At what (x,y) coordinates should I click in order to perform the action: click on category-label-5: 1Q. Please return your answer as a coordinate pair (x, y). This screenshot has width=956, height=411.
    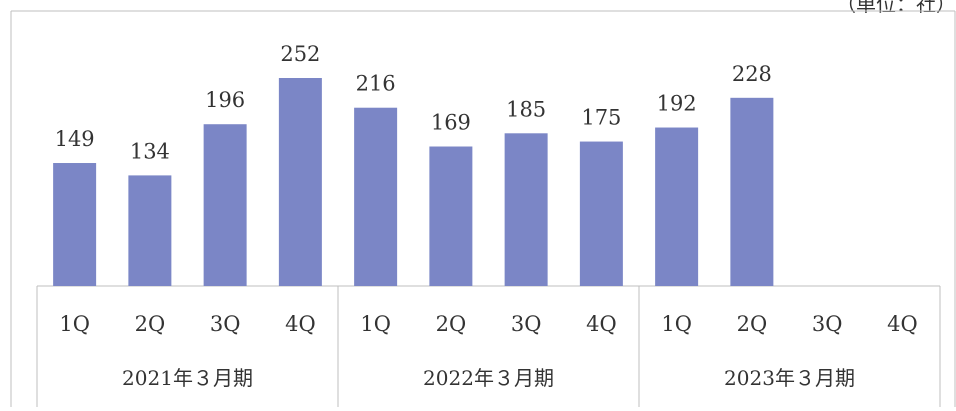
    Looking at the image, I should click on (375, 324).